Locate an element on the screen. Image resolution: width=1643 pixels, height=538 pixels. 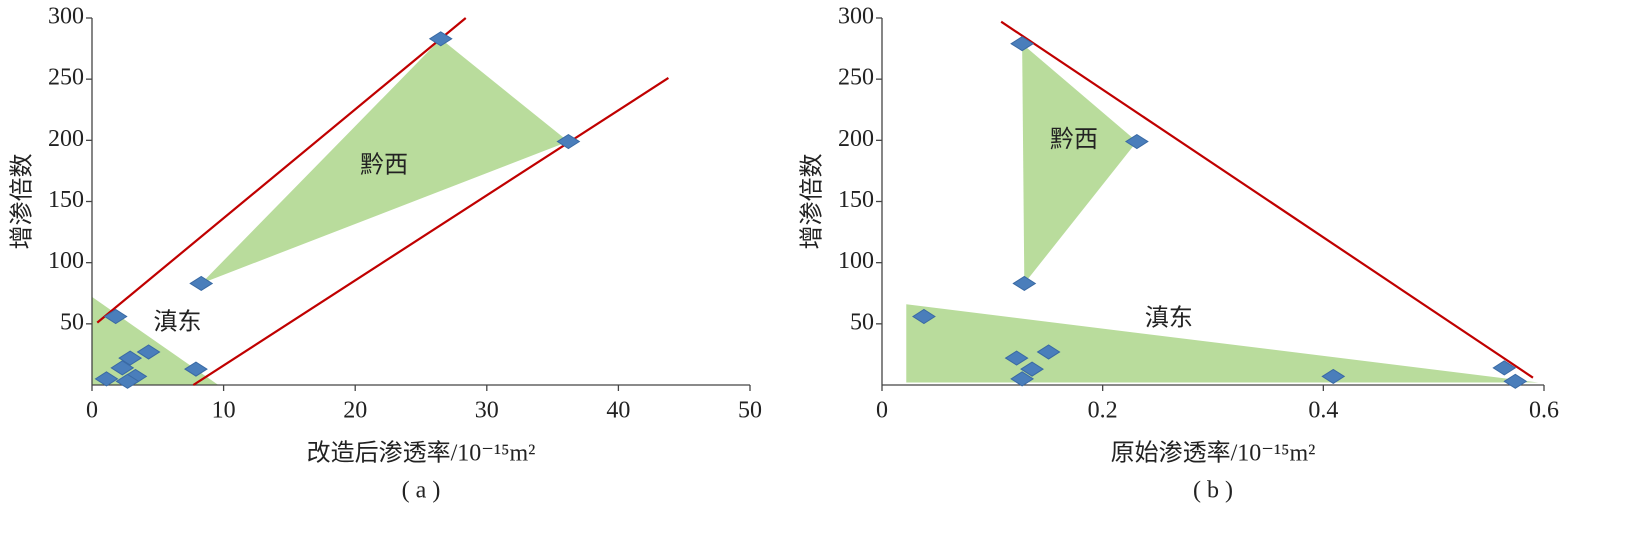
x-axis-label: 改造后渗透率/10⁻¹⁵m² is located at coordinates (421, 453).